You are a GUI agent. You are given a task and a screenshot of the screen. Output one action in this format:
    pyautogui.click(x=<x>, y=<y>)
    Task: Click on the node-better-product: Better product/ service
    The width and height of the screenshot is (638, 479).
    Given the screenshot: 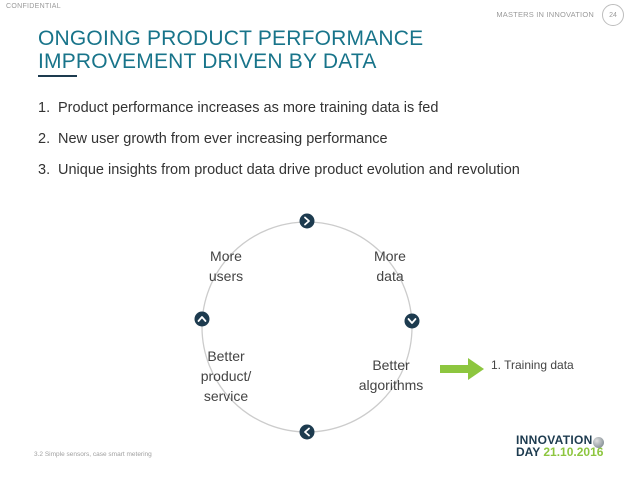 What is the action you would take?
    pyautogui.click(x=226, y=376)
    